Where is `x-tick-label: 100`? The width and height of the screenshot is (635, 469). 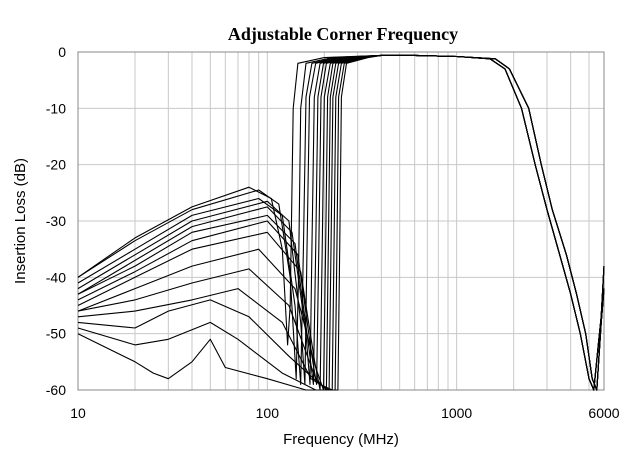 x-tick-label: 100 is located at coordinates (268, 413).